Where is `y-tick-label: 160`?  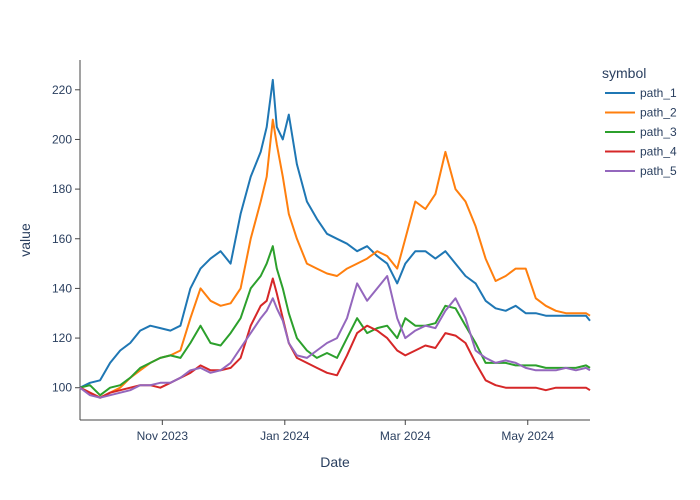
y-tick-label: 160 is located at coordinates (62, 239).